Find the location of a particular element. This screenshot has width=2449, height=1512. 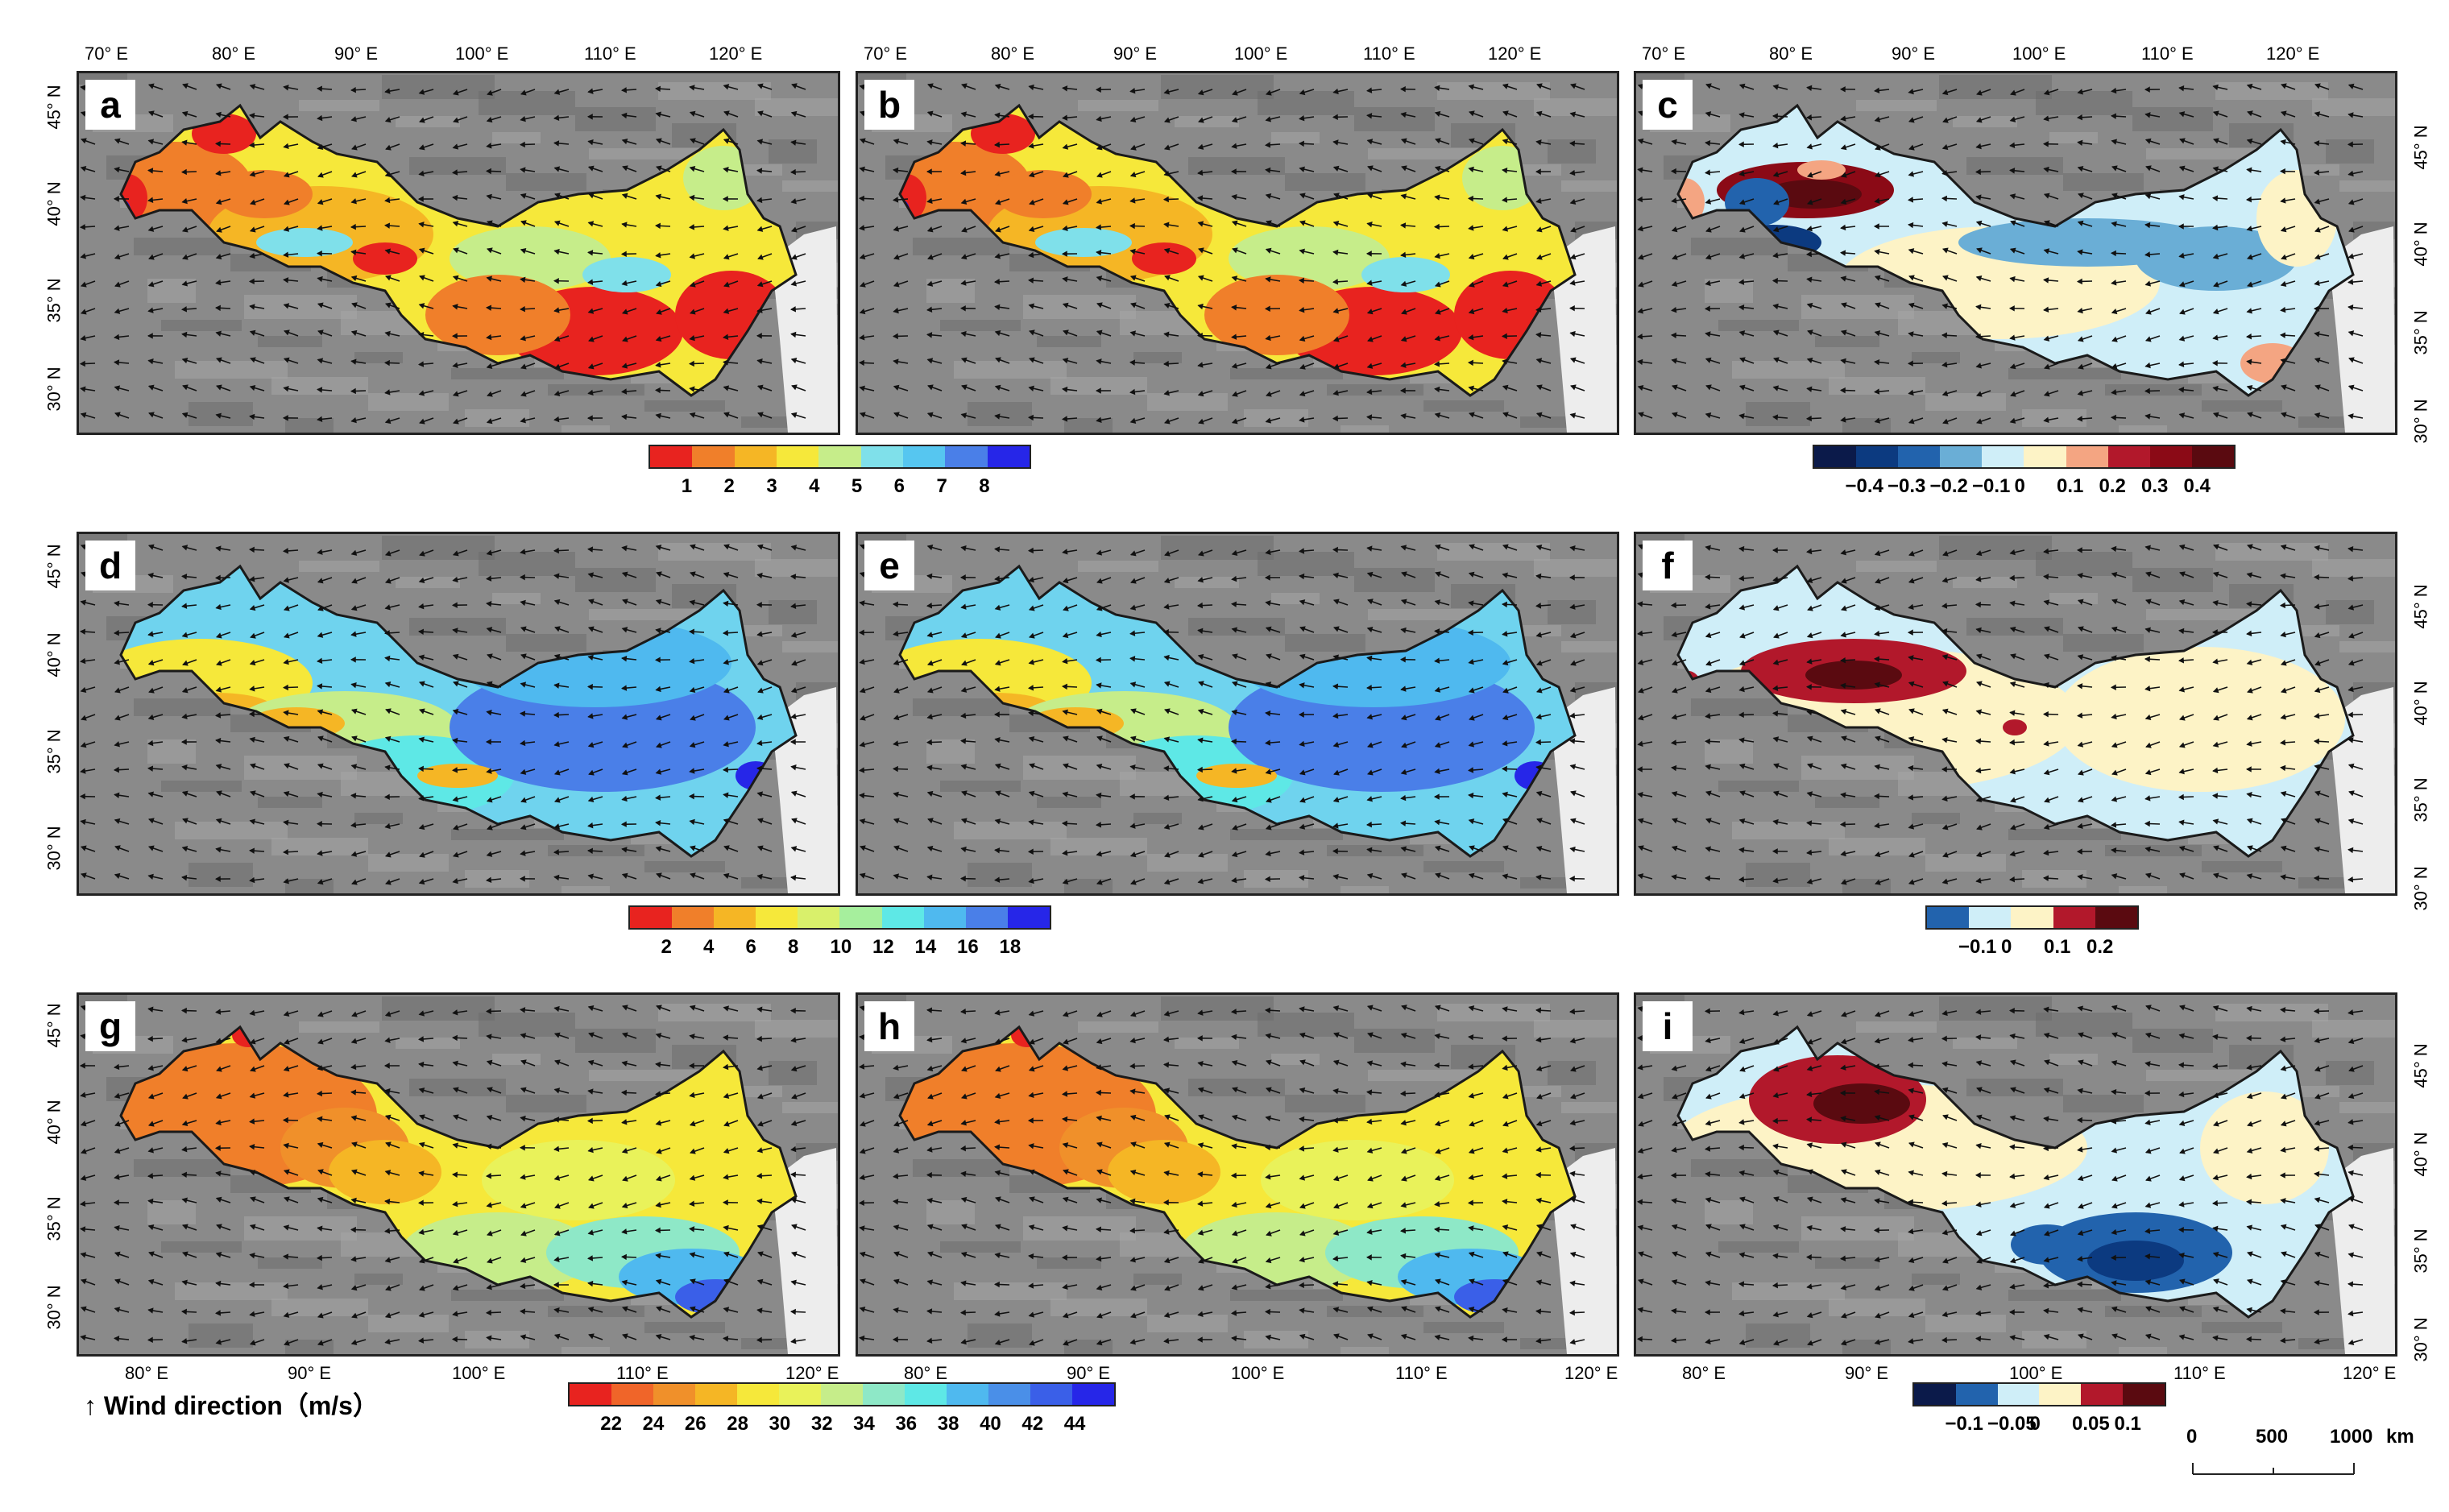

colorbar-cb6-tick-1: −0.05 is located at coordinates (2012, 1424).